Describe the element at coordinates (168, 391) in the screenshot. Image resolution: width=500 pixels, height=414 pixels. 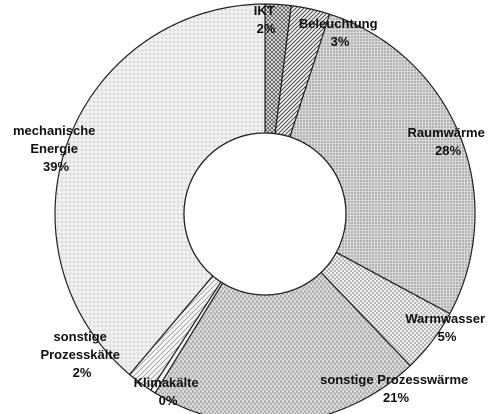
I see `label-klimakaelte: Klimakälte 0%` at that location.